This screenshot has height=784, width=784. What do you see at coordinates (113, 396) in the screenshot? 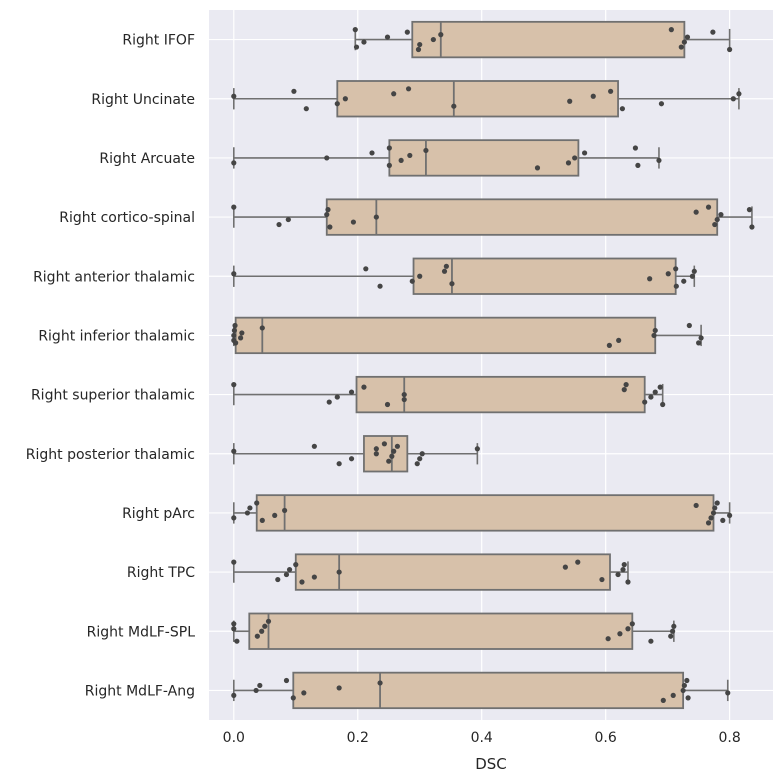
I see `y-tick-label: Right superior thalamic` at bounding box center [113, 396].